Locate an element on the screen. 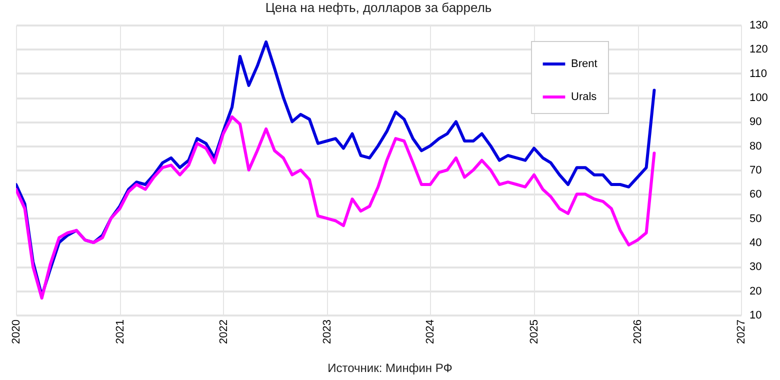  y-tick-label: 130 is located at coordinates (759, 26).